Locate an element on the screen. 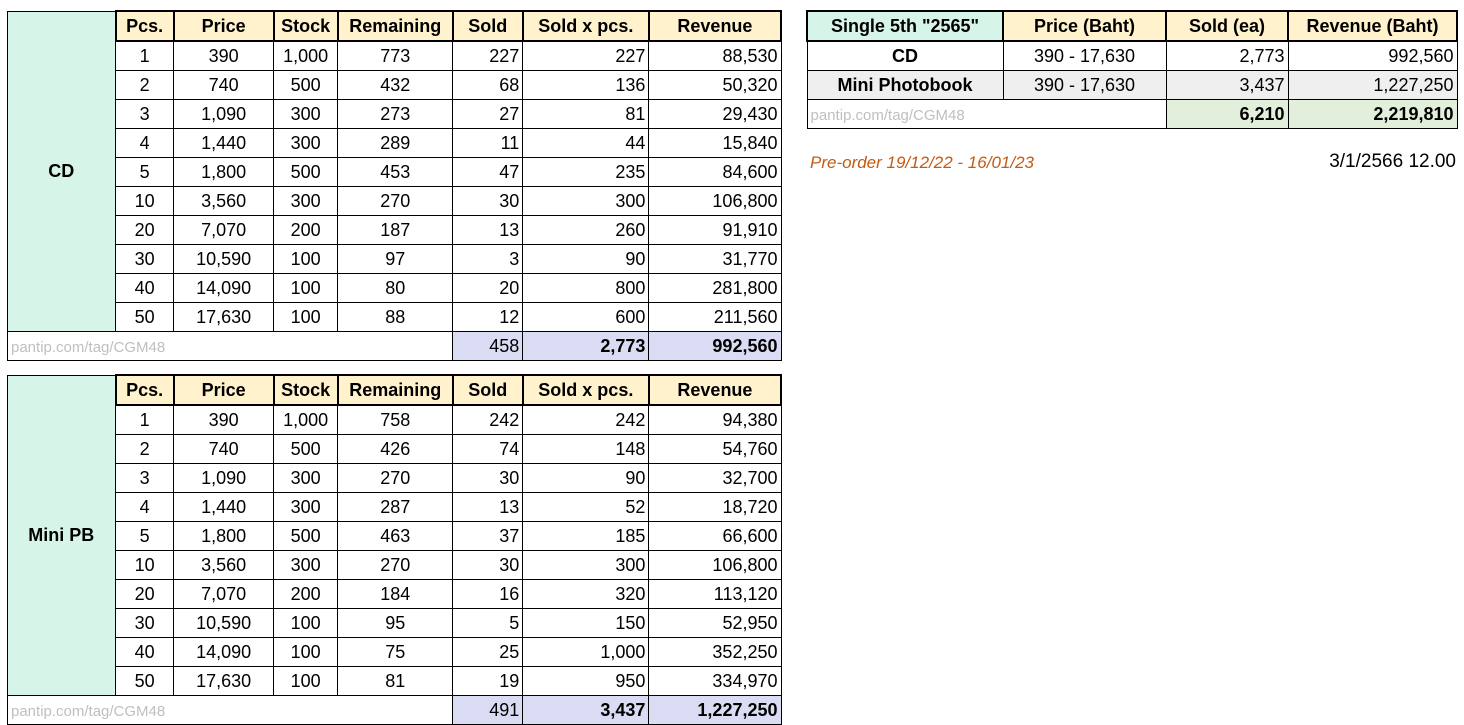  cell: 52,950 is located at coordinates (715, 623).